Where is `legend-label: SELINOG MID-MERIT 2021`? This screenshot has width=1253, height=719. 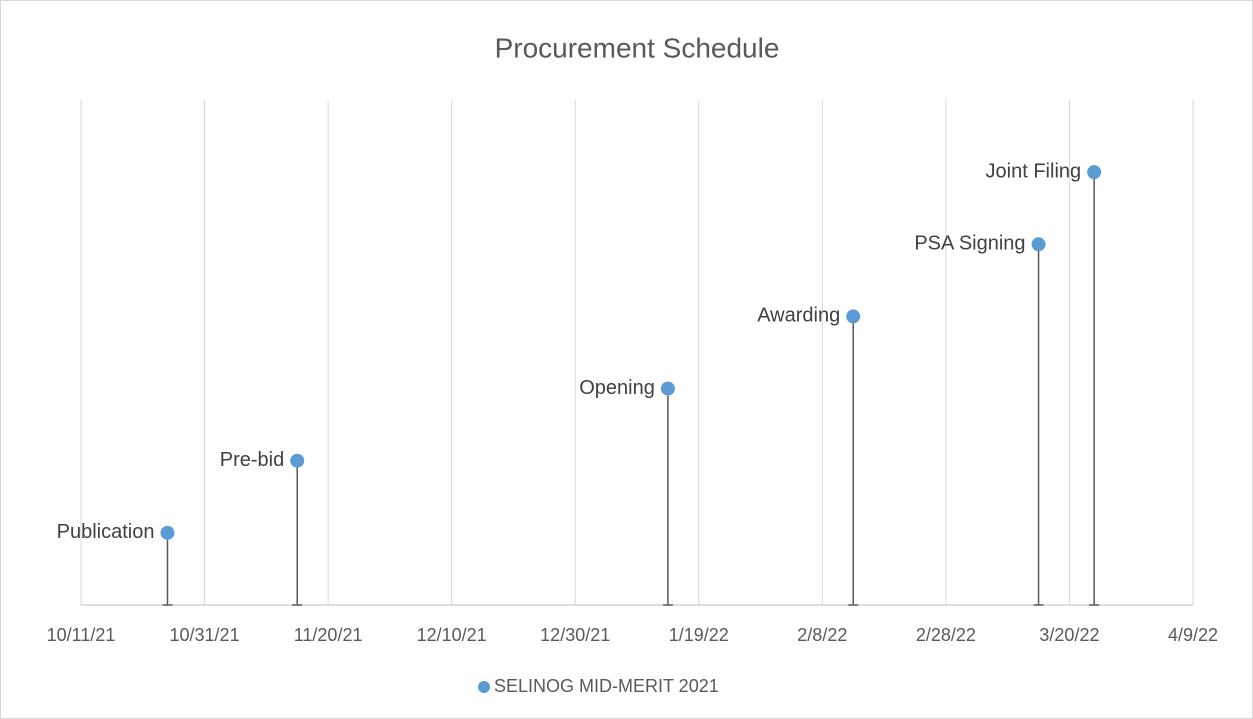
legend-label: SELINOG MID-MERIT 2021 is located at coordinates (606, 686).